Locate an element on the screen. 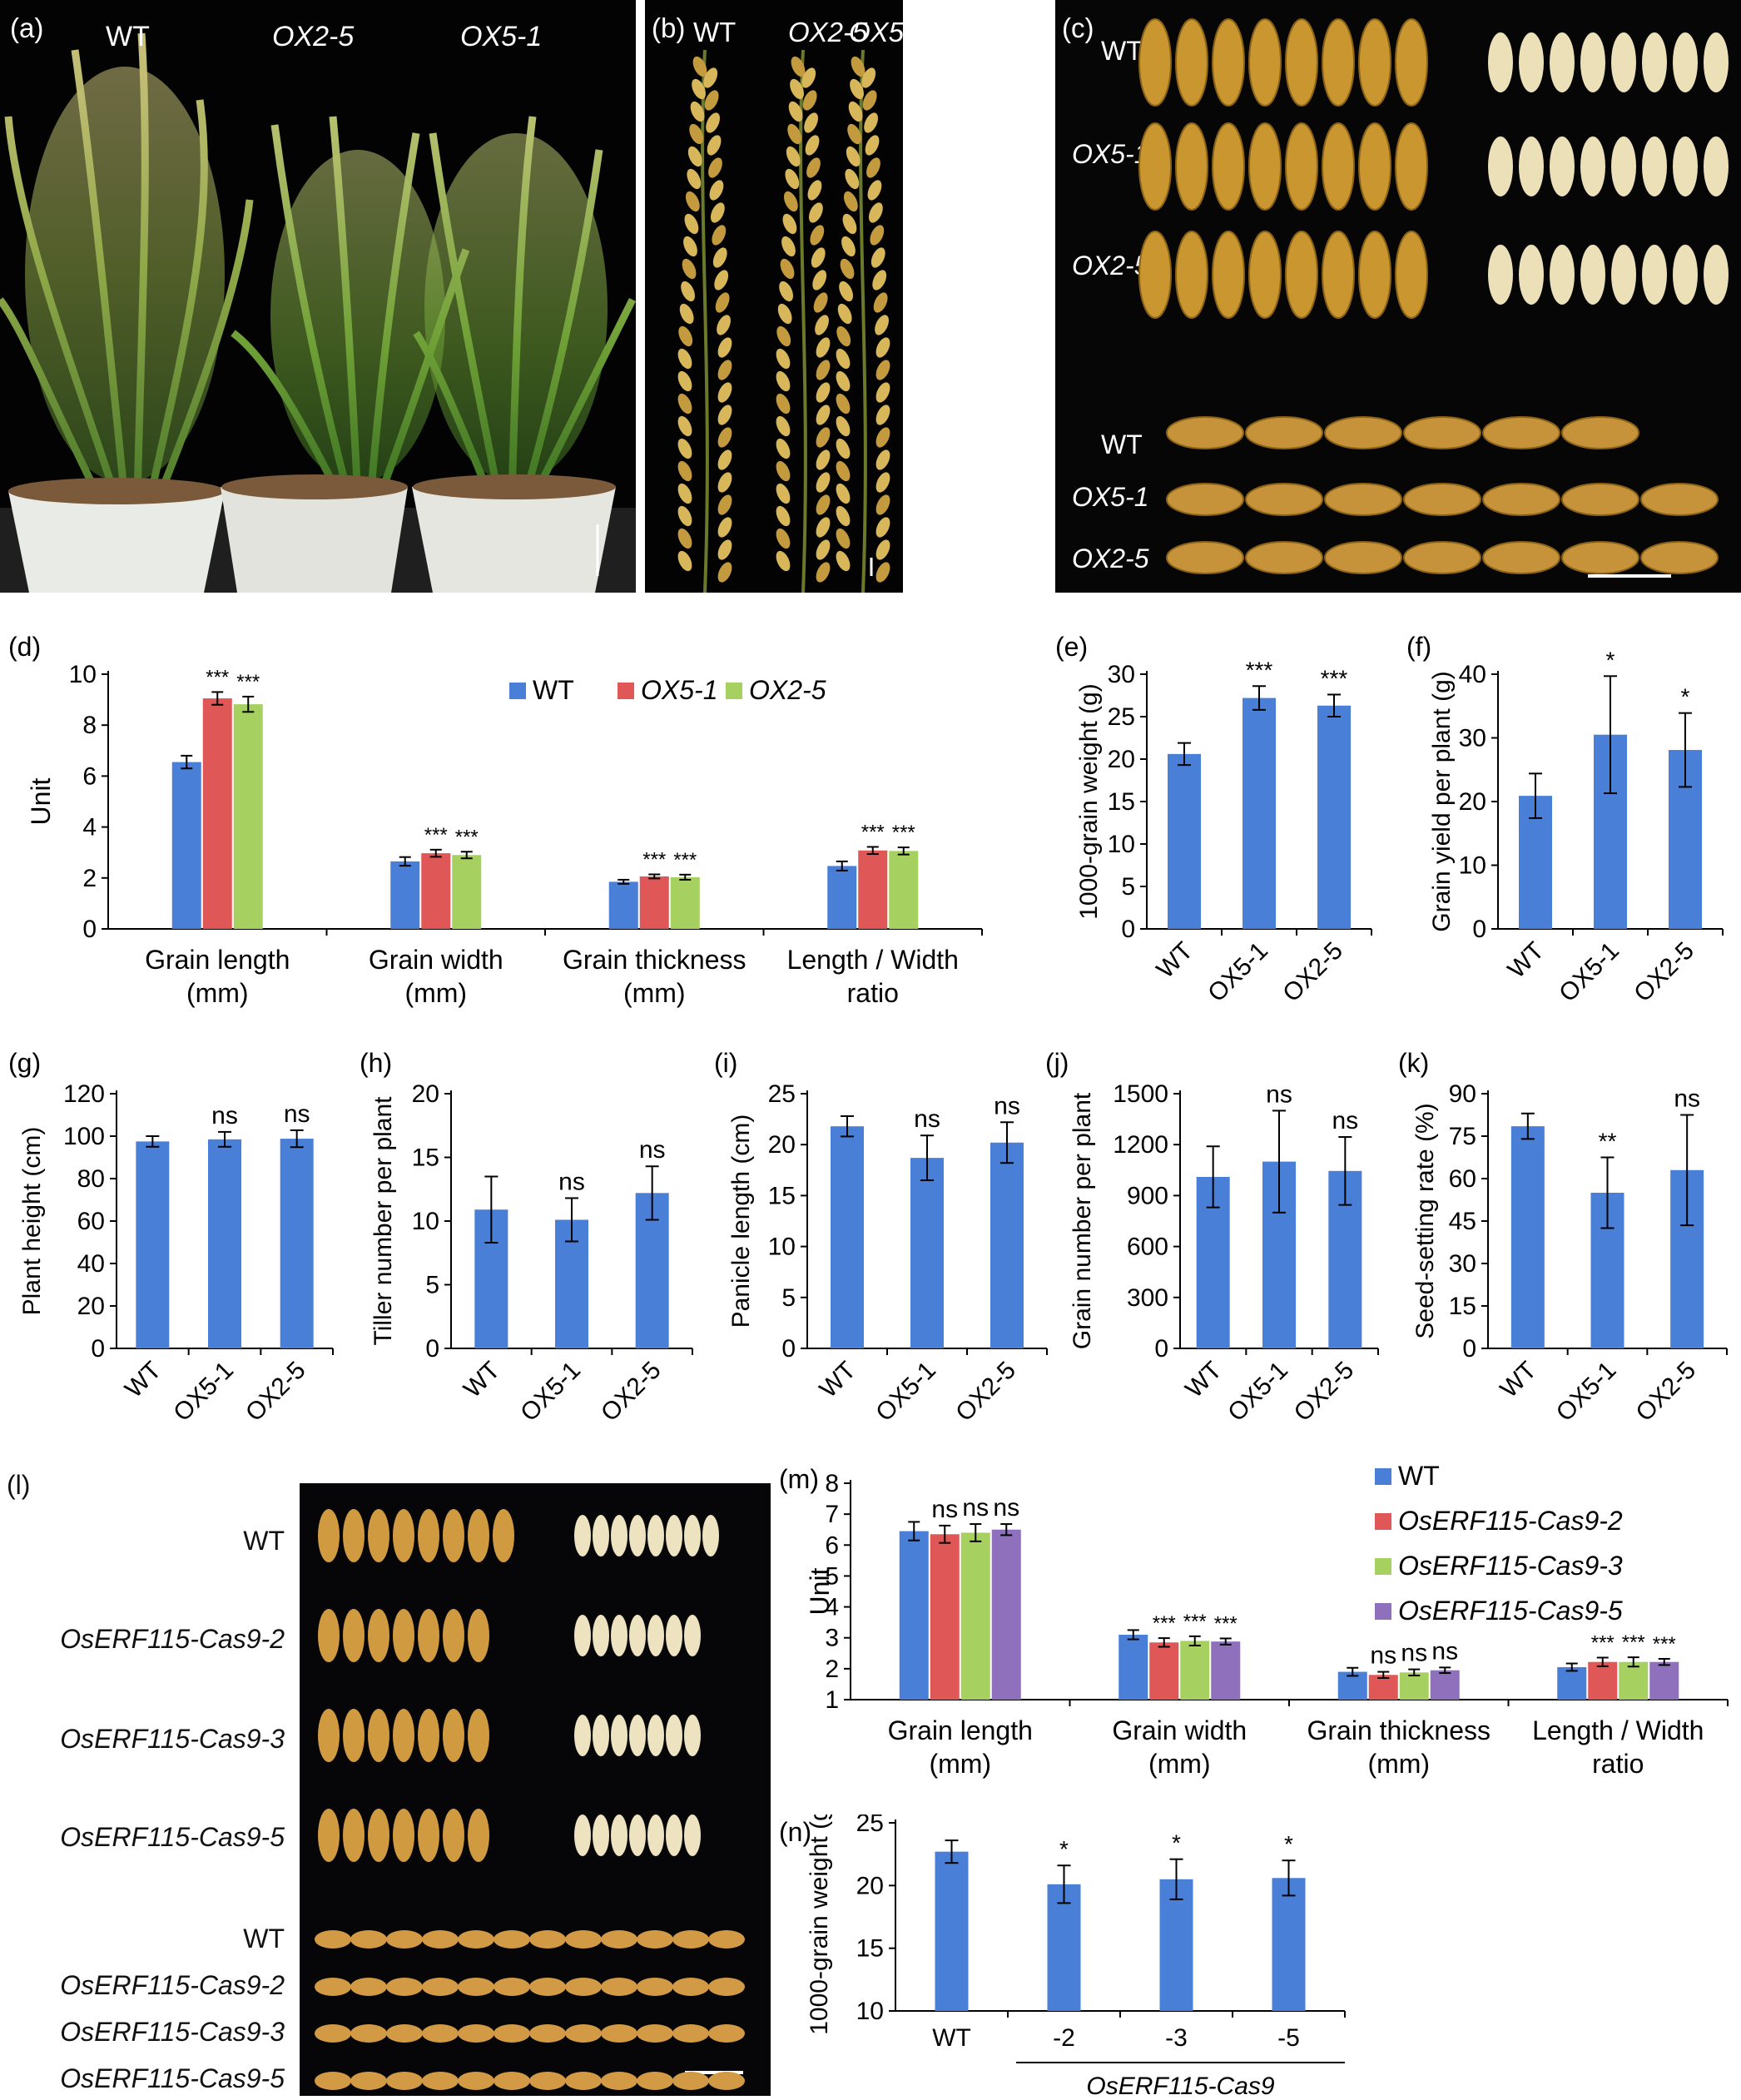 The height and width of the screenshot is (2100, 1741). y-tick-label: 100 is located at coordinates (84, 1136).